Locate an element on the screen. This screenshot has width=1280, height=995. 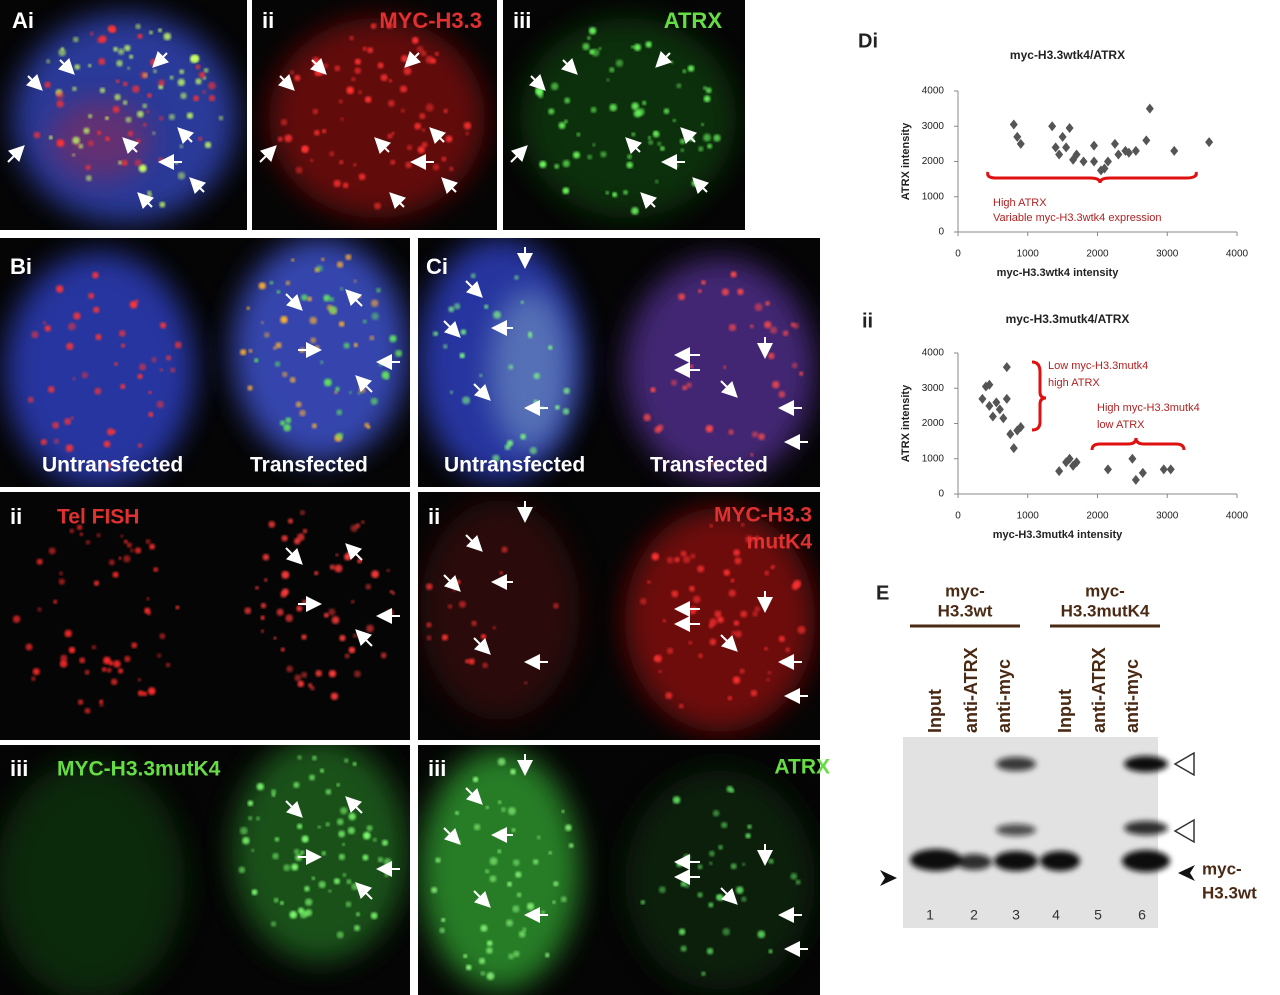
bands is located at coordinates (1040, 814).